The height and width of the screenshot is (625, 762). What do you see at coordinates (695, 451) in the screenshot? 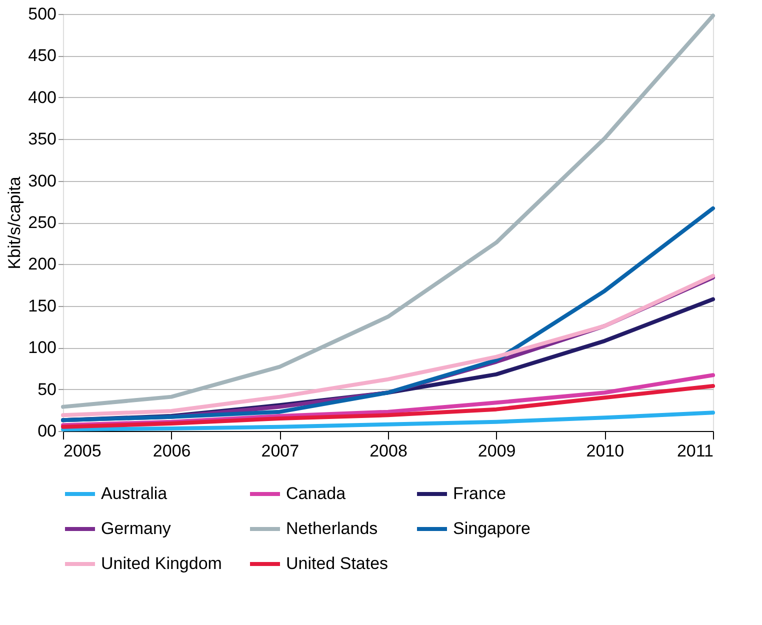
I see `x-tick-label: 2011` at bounding box center [695, 451].